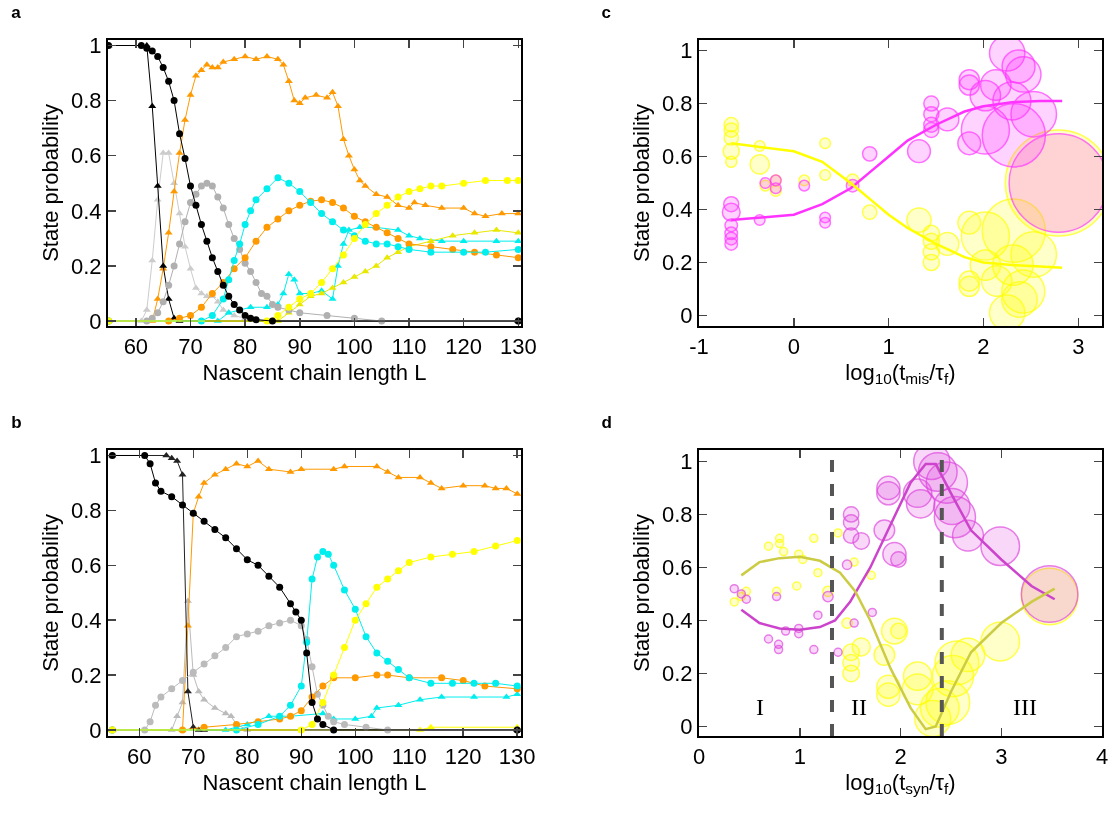 The width and height of the screenshot is (1115, 821). Describe the element at coordinates (1102, 757) in the screenshot. I see `x-tick-label: 4` at that location.